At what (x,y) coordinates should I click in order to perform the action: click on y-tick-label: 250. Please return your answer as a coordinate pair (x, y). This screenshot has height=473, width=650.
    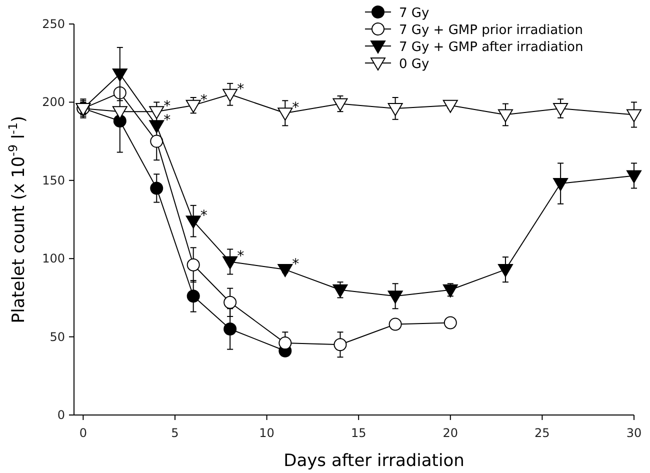
    Looking at the image, I should click on (53, 24).